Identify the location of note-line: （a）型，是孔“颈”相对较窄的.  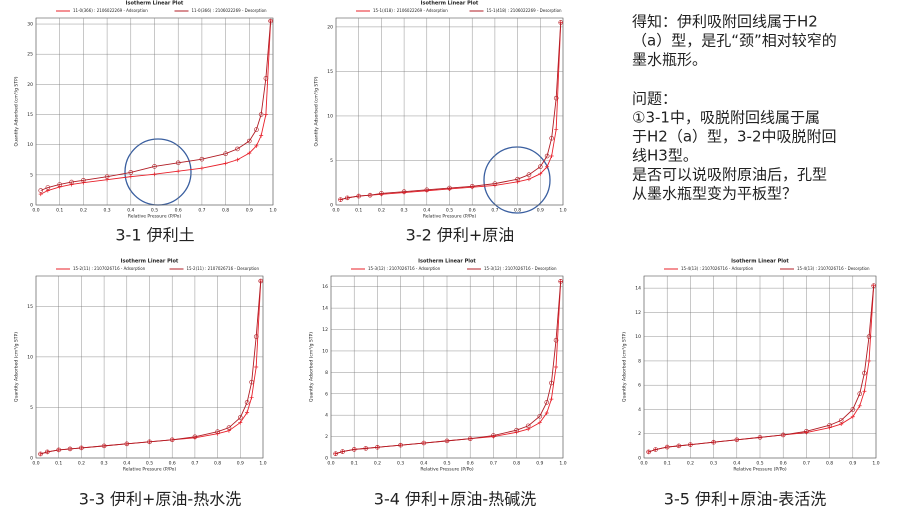
(734, 41).